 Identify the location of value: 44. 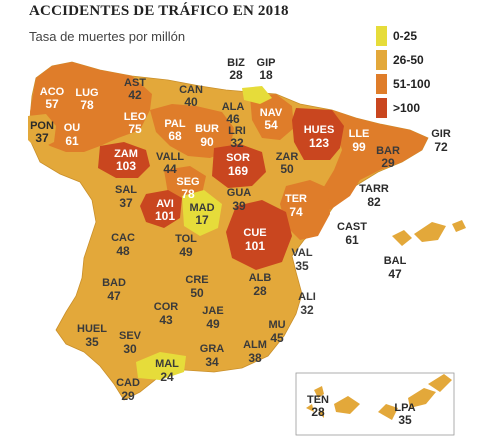
(170, 169).